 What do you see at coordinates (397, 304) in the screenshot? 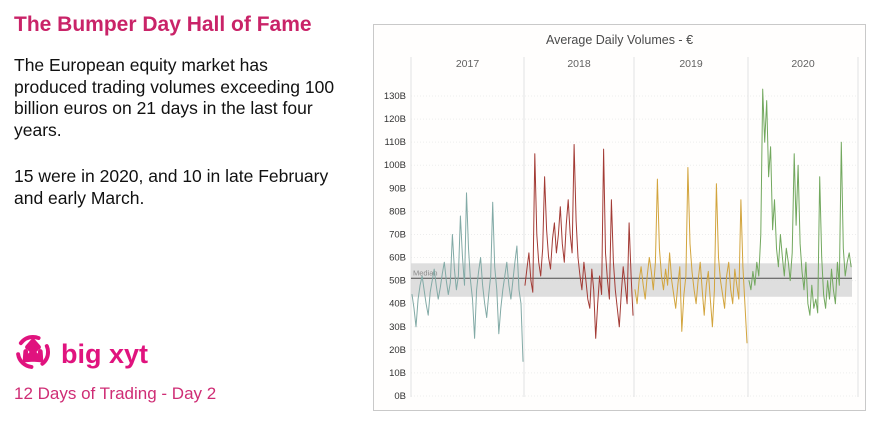
I see `svg-text: 40B` at bounding box center [397, 304].